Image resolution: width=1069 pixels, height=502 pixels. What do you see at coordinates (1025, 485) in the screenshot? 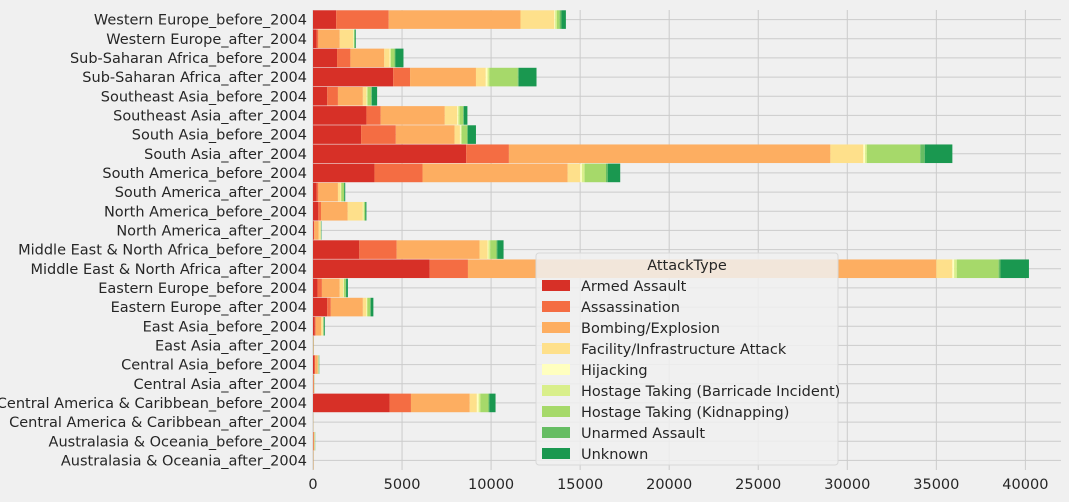
I see `x-tick-label: 40000` at bounding box center [1025, 485].